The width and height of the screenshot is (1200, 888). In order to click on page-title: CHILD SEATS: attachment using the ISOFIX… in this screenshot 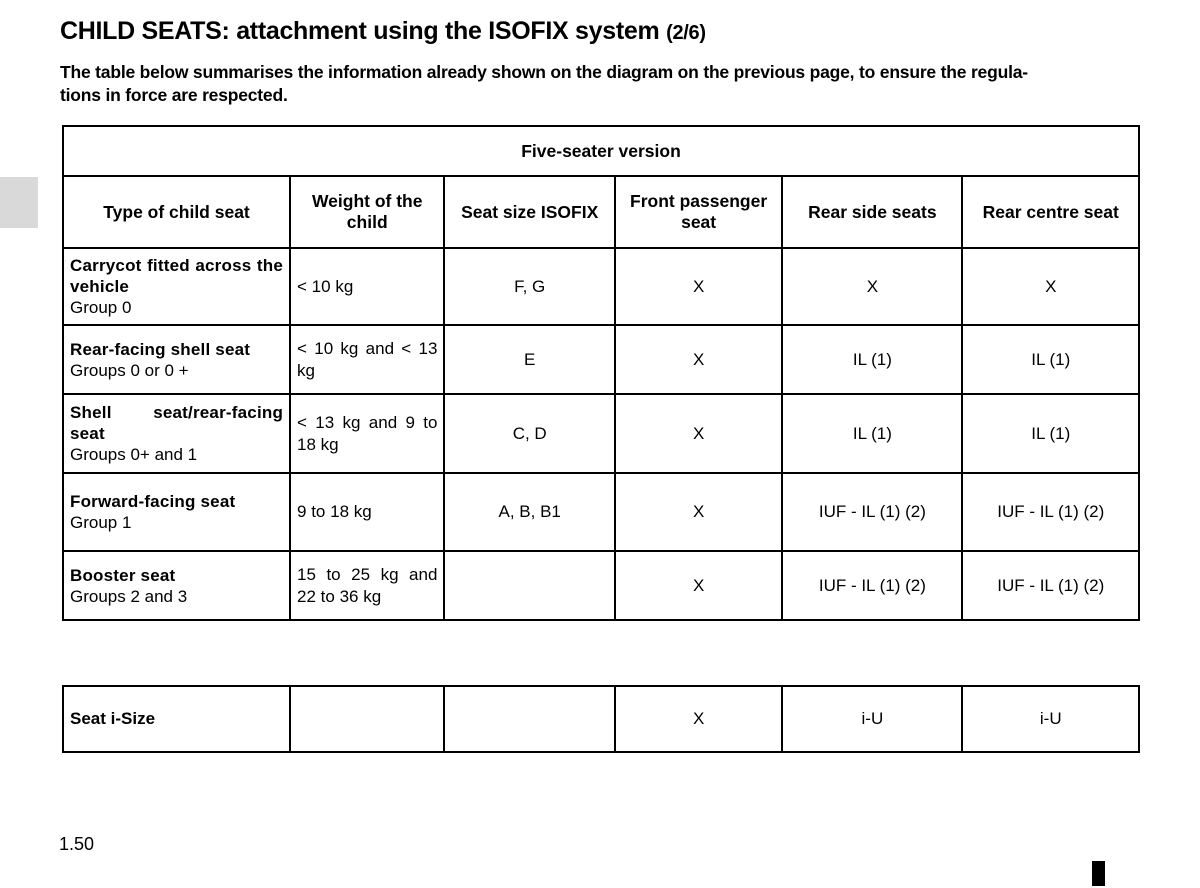, I will do `click(383, 31)`.